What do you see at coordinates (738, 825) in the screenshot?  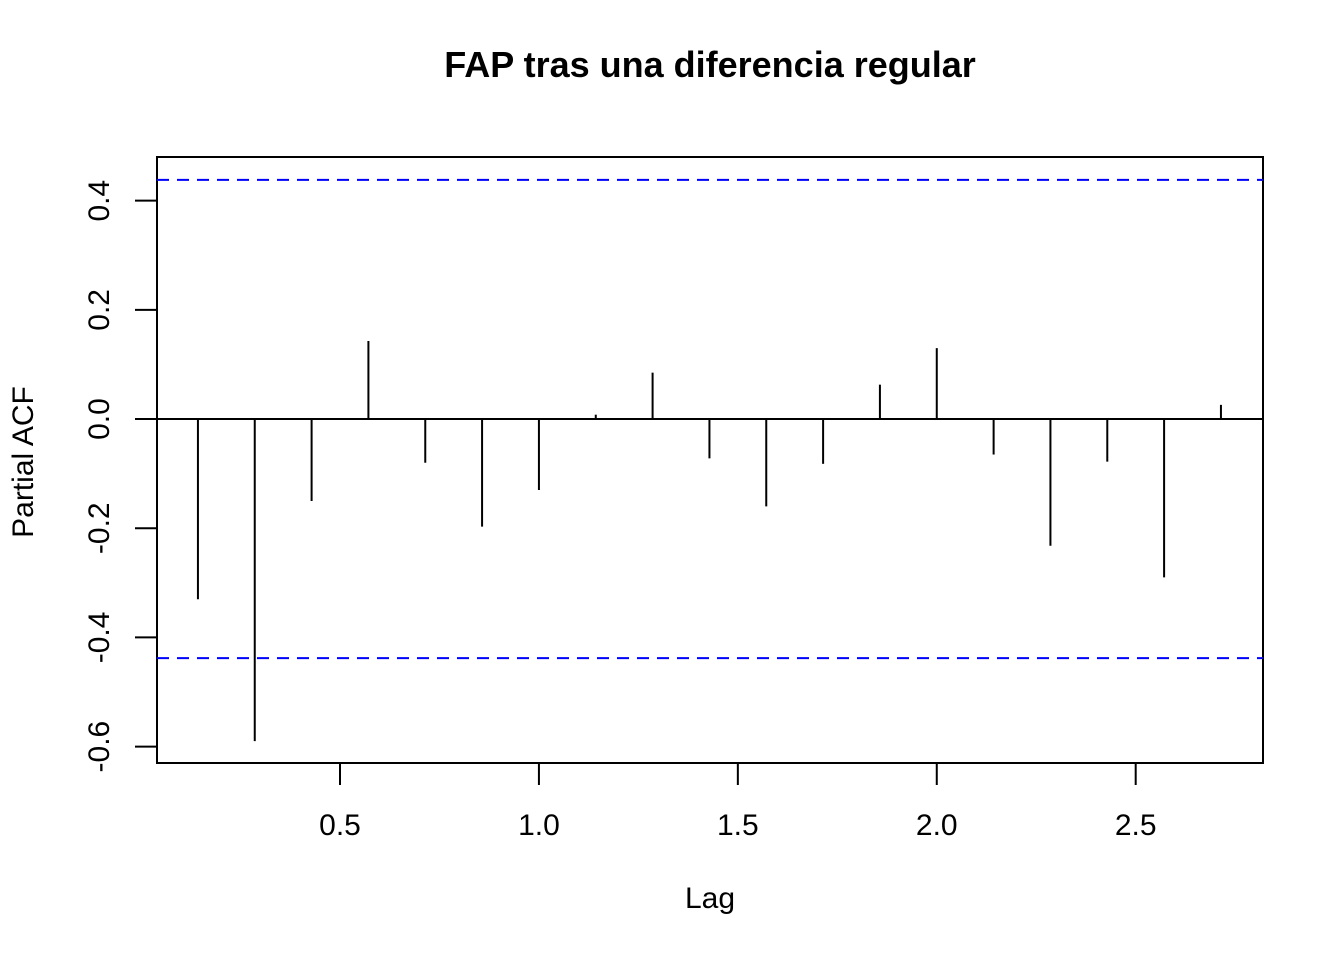 I see `x-tick-label: 1.5` at bounding box center [738, 825].